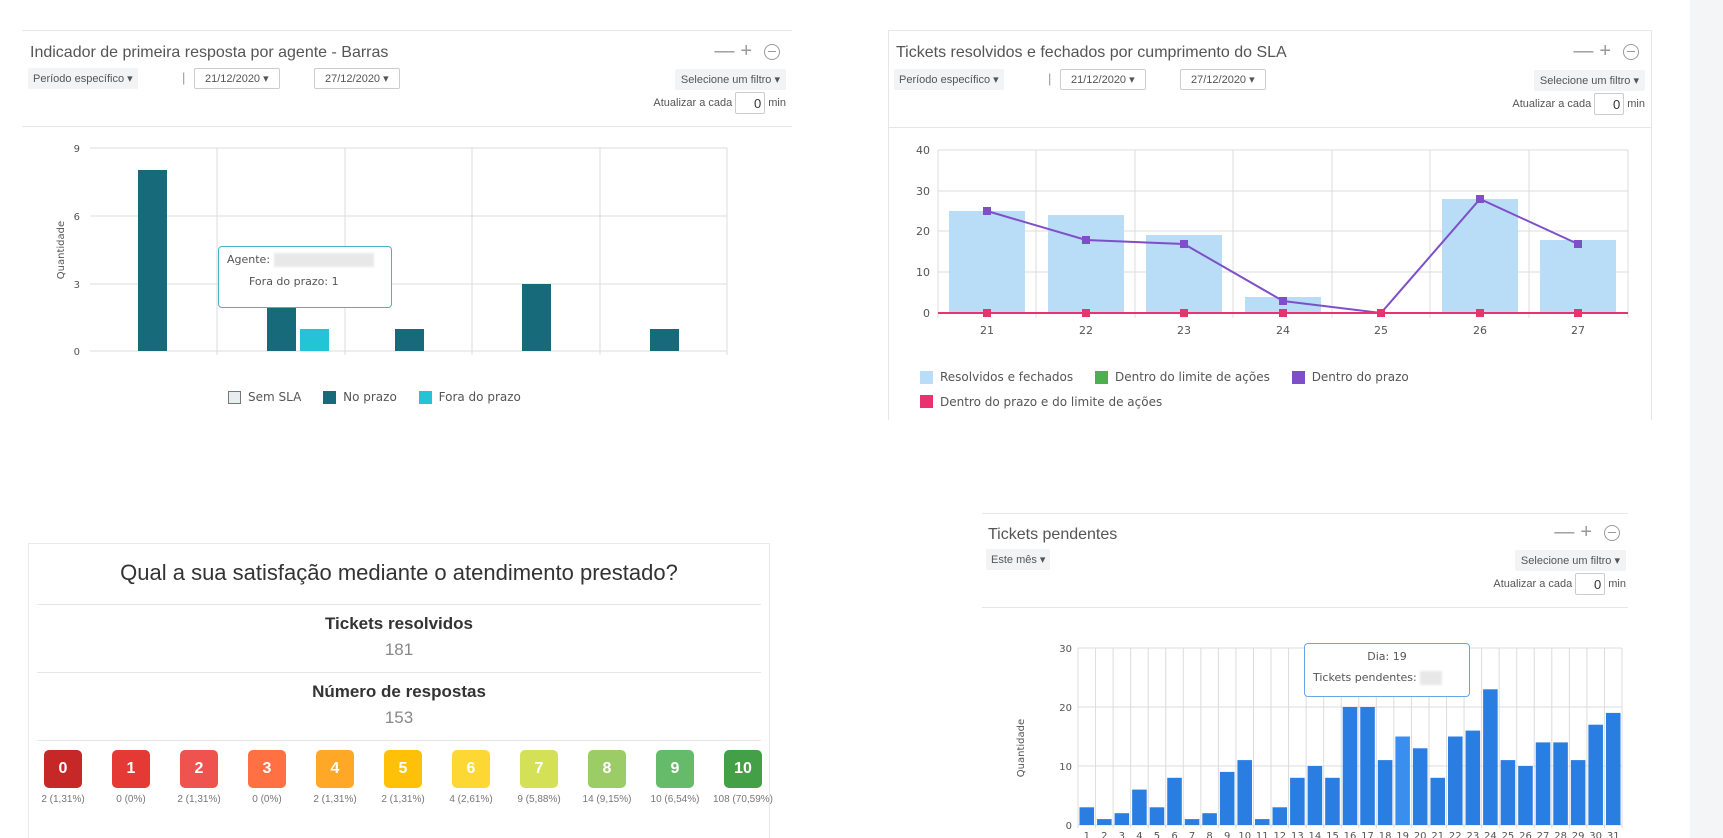 This screenshot has width=1723, height=838. I want to click on svg-text: 21, so click(987, 330).